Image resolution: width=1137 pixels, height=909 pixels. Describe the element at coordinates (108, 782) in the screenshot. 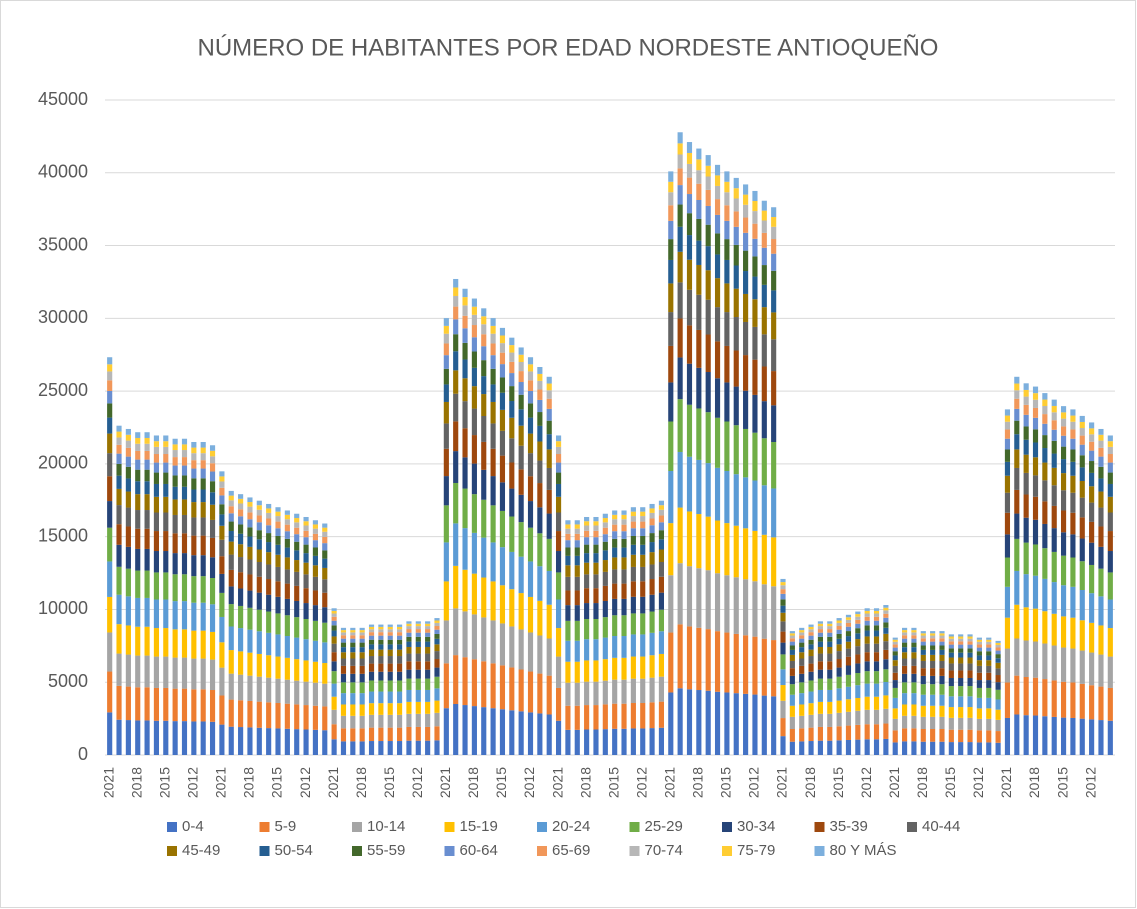

I see `x-tick-label: 2021` at that location.